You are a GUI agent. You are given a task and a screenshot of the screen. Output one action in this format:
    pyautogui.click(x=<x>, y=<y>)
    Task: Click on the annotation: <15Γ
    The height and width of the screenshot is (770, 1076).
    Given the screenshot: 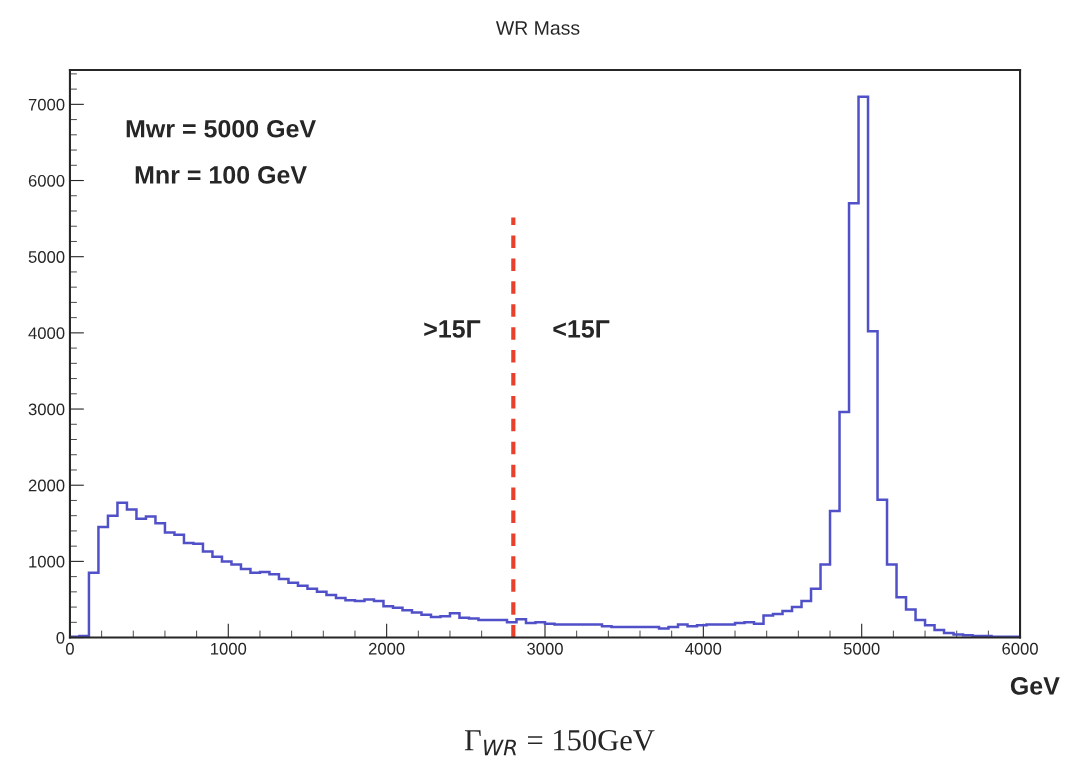 What is the action you would take?
    pyautogui.click(x=581, y=329)
    